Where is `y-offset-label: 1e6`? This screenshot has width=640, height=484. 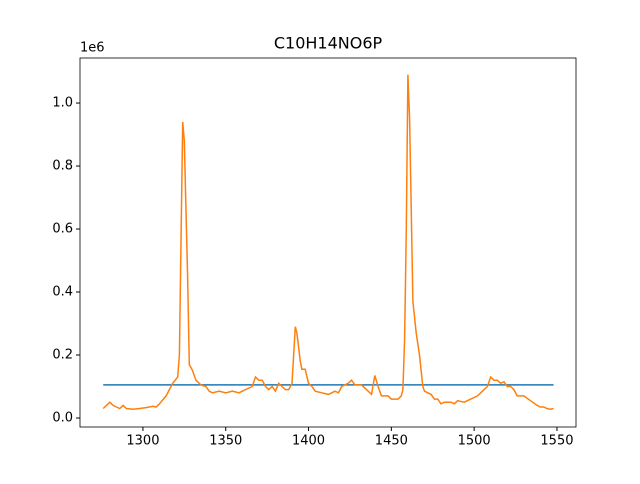 y-offset-label: 1e6 is located at coordinates (92, 48).